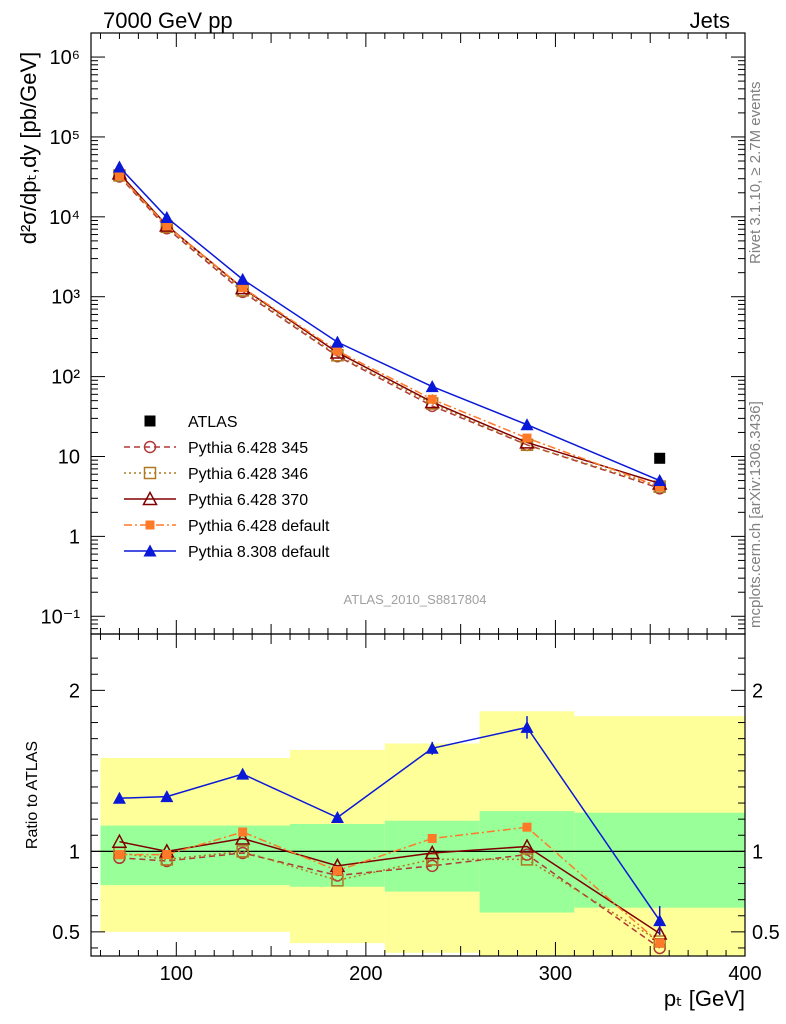 The image size is (786, 1024). What do you see at coordinates (64, 218) in the screenshot?
I see `y-tick-label: 10⁴` at bounding box center [64, 218].